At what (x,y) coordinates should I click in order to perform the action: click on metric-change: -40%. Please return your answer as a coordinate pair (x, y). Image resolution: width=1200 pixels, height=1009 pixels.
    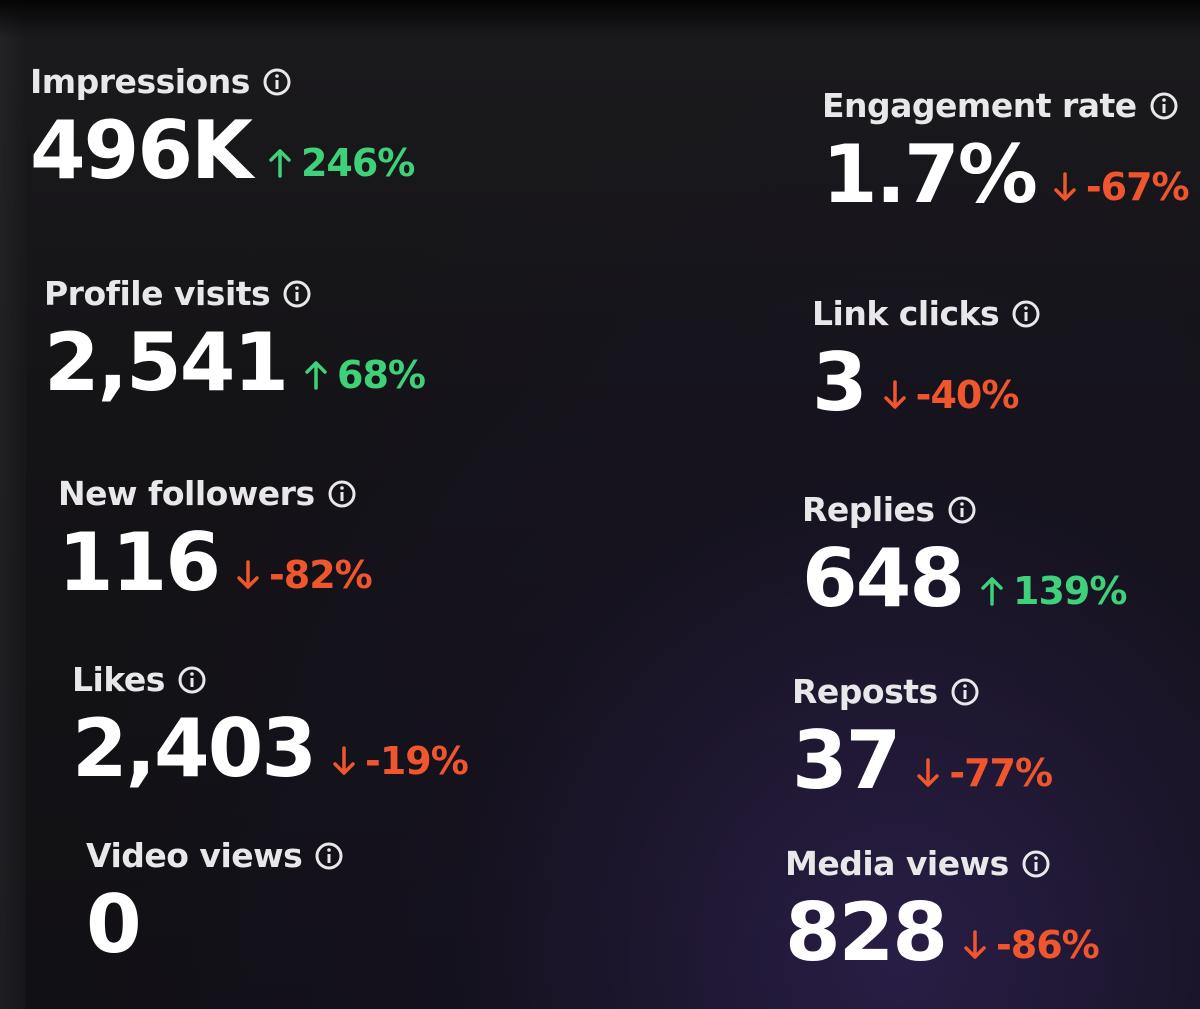
    Looking at the image, I should click on (950, 395).